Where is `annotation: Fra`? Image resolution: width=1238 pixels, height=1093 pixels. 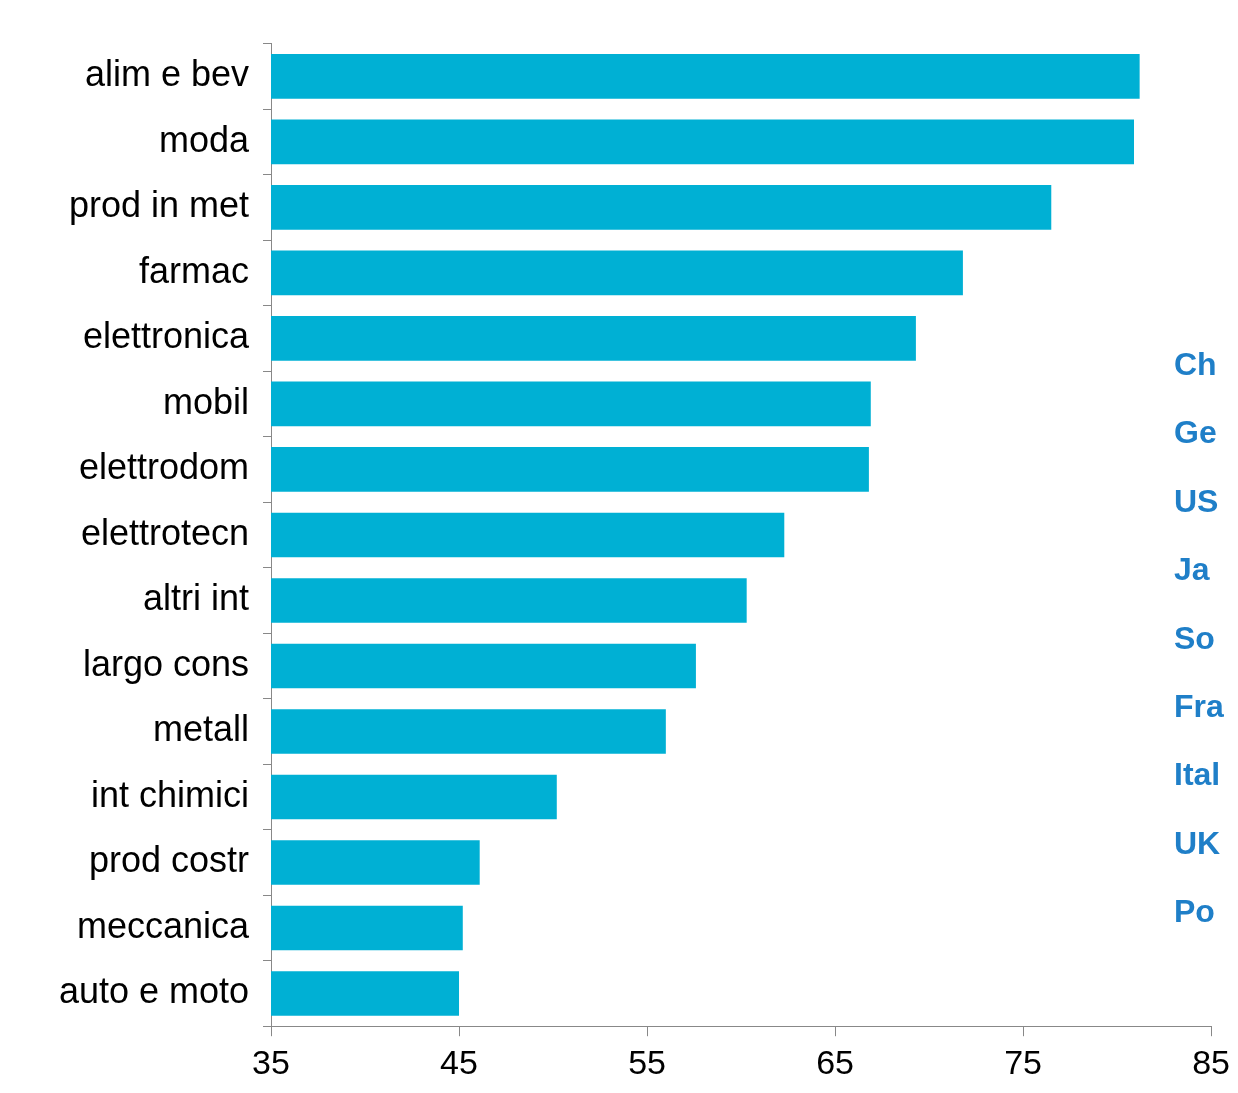 annotation: Fra is located at coordinates (1199, 706).